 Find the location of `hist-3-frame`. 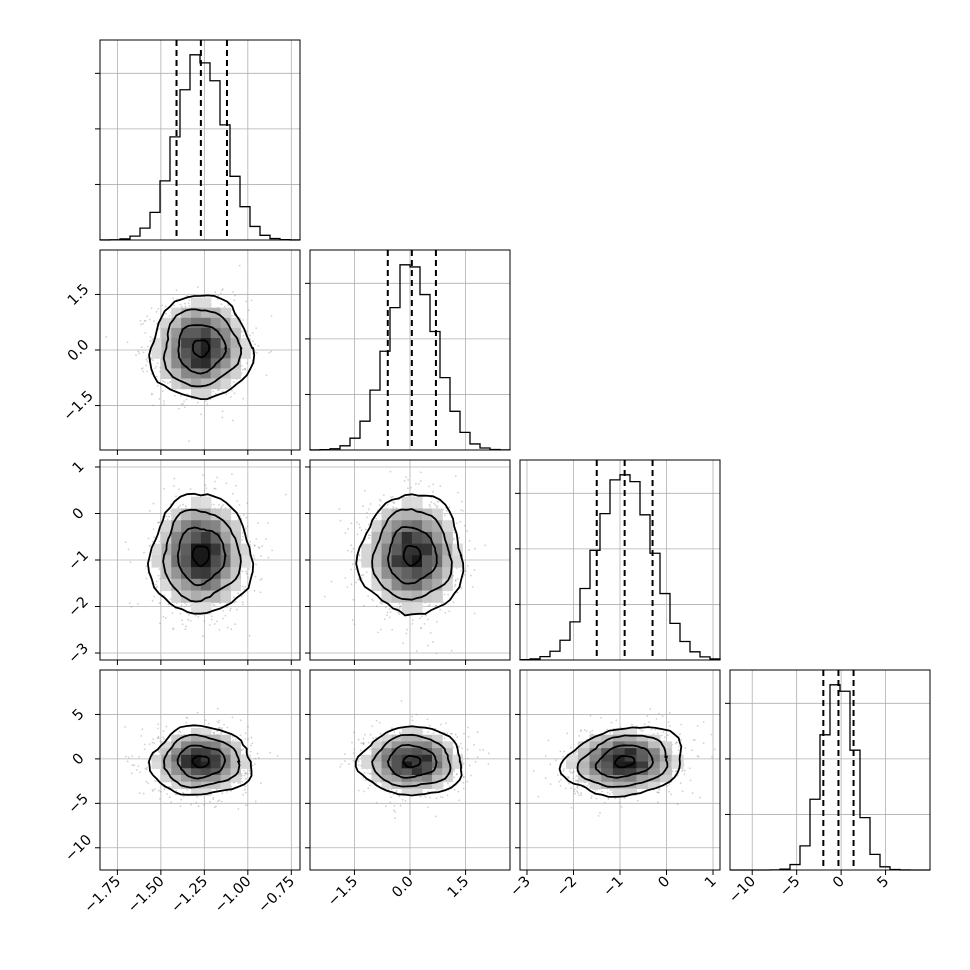

hist-3-frame is located at coordinates (830, 770).